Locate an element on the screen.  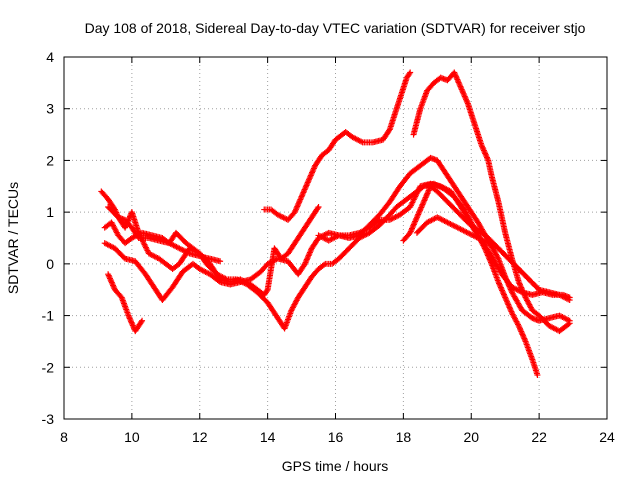
y-tick-labels: -3 -2 -1 0 1 2 3 4 is located at coordinates (48, 238).